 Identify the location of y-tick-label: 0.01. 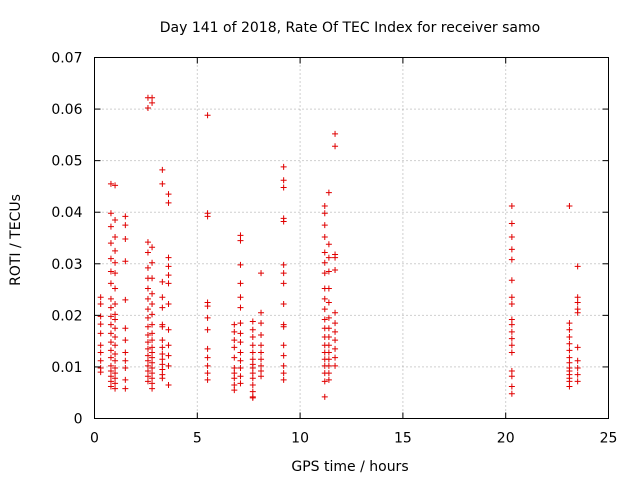
(66, 368).